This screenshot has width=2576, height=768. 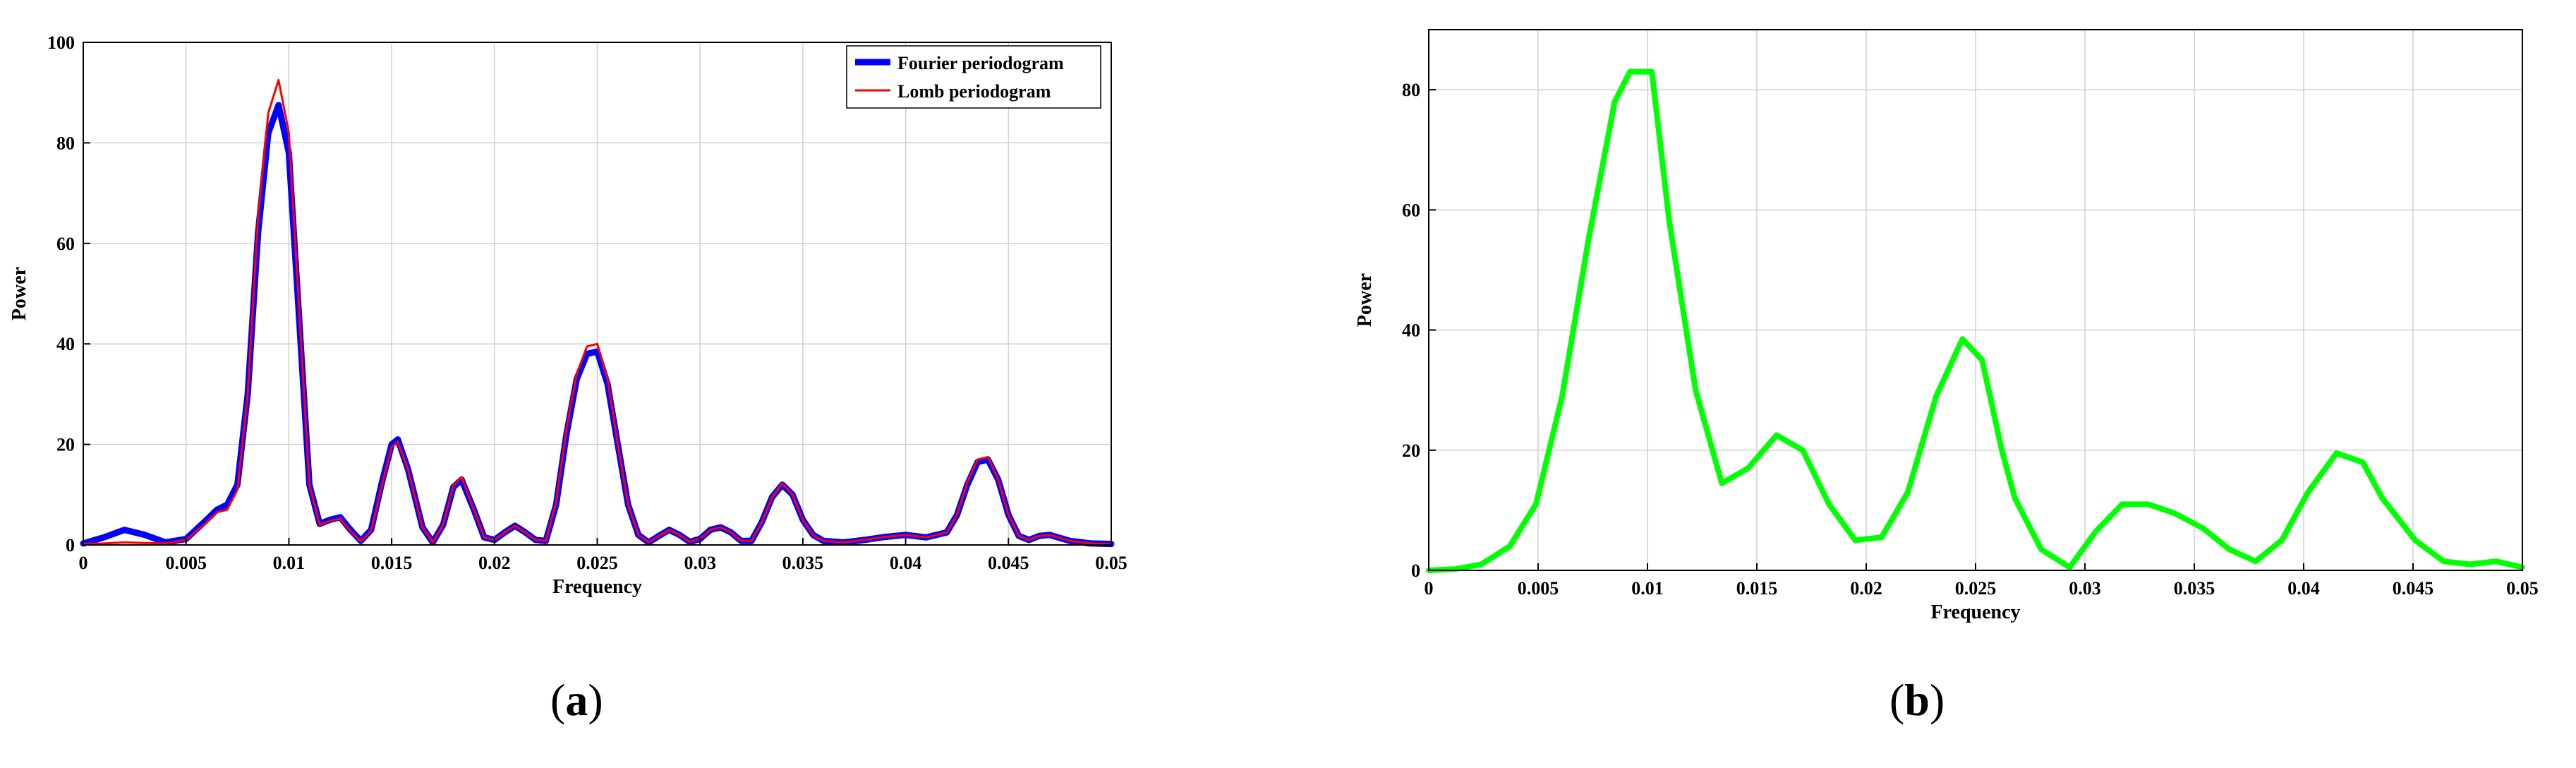 I want to click on caption-a-open: (, so click(x=558, y=700).